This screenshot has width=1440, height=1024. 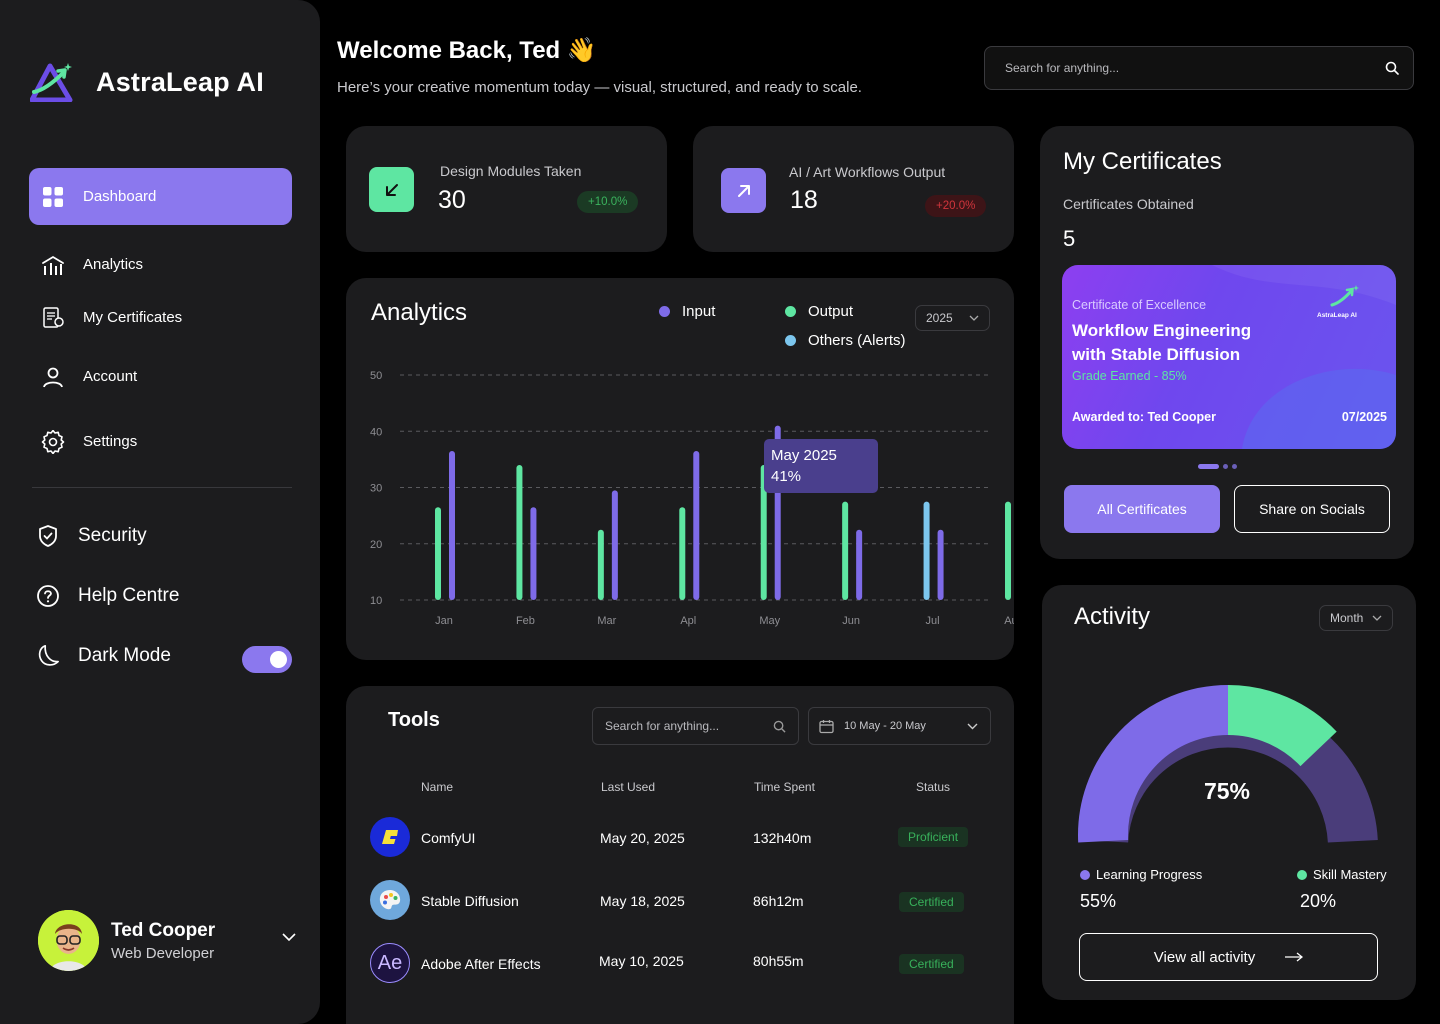 I want to click on analytics-icon, so click(x=53, y=265).